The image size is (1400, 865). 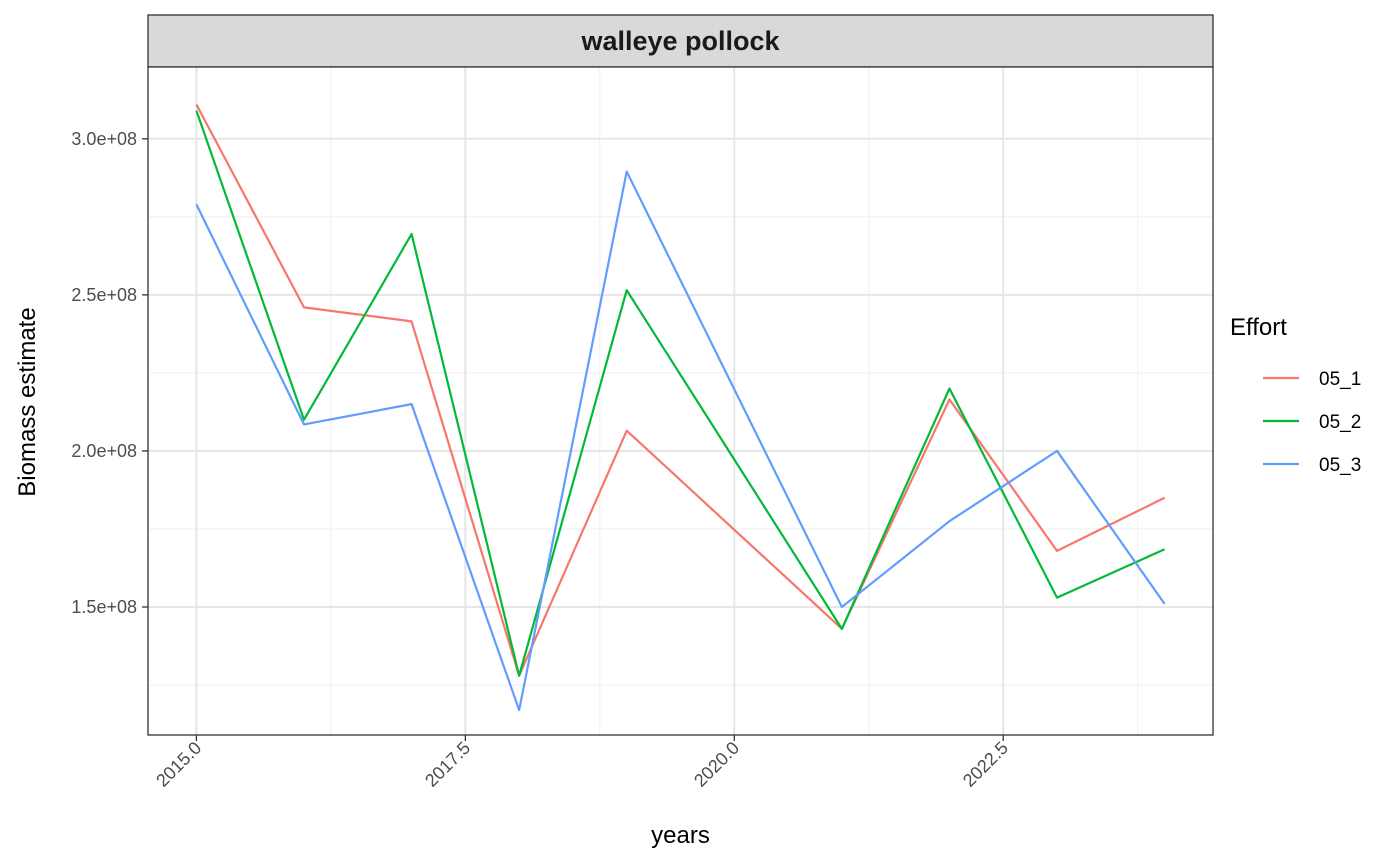 I want to click on x-tick-label: 2015.0, so click(x=178, y=764).